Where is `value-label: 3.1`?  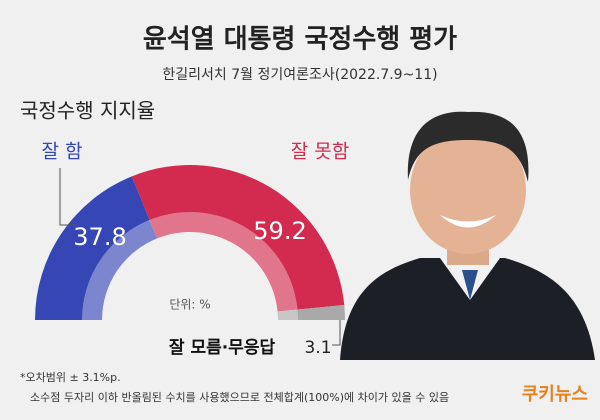
value-label: 3.1 is located at coordinates (317, 348).